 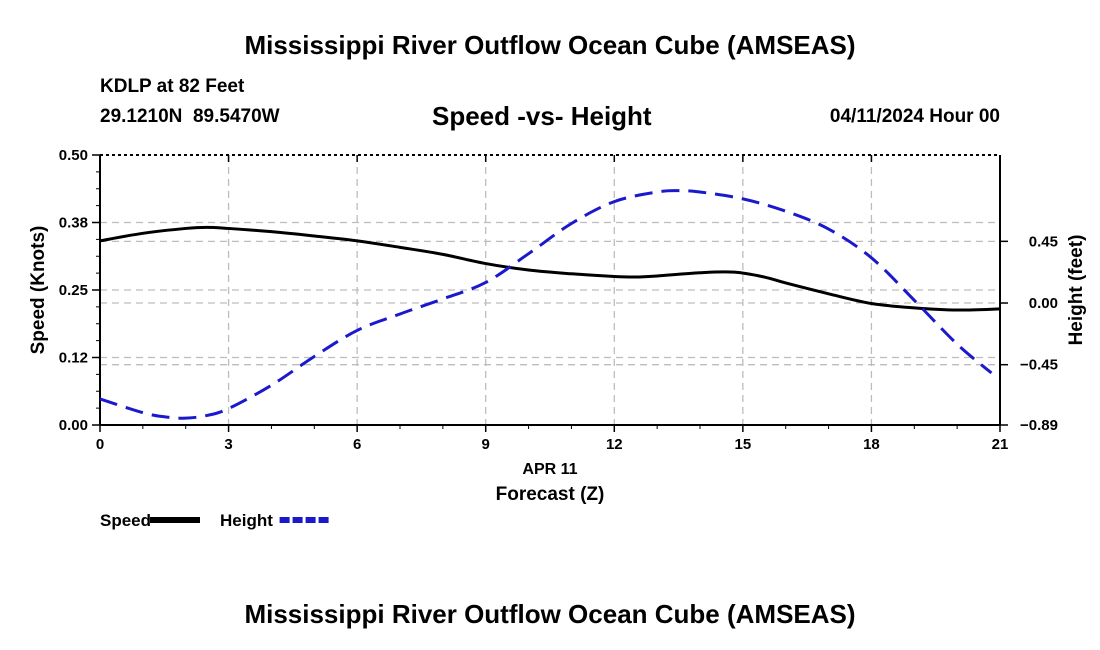 What do you see at coordinates (549, 469) in the screenshot?
I see `x-date-label: APR 11` at bounding box center [549, 469].